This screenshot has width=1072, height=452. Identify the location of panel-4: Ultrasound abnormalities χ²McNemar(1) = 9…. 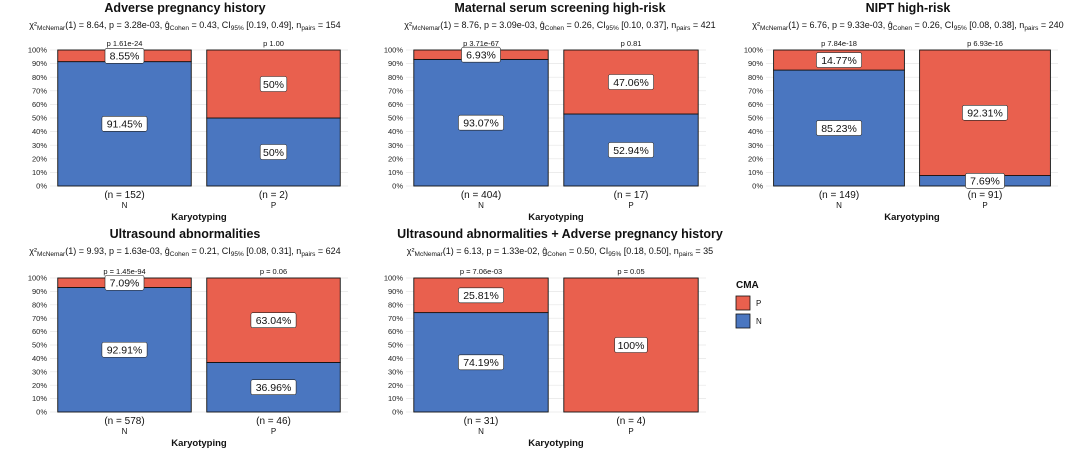
(188, 338).